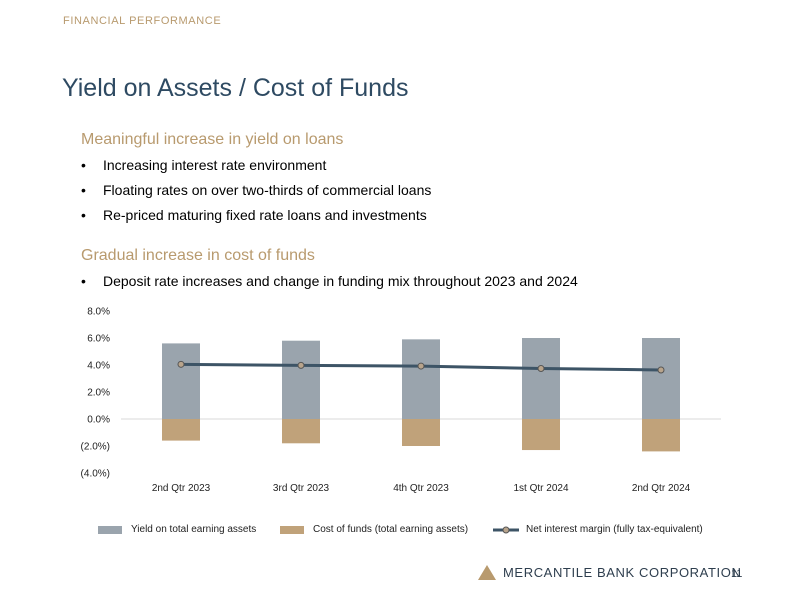 The width and height of the screenshot is (800, 604). Describe the element at coordinates (198, 255) in the screenshot. I see `subheading-cost: Gradual increase in cost of funds` at that location.